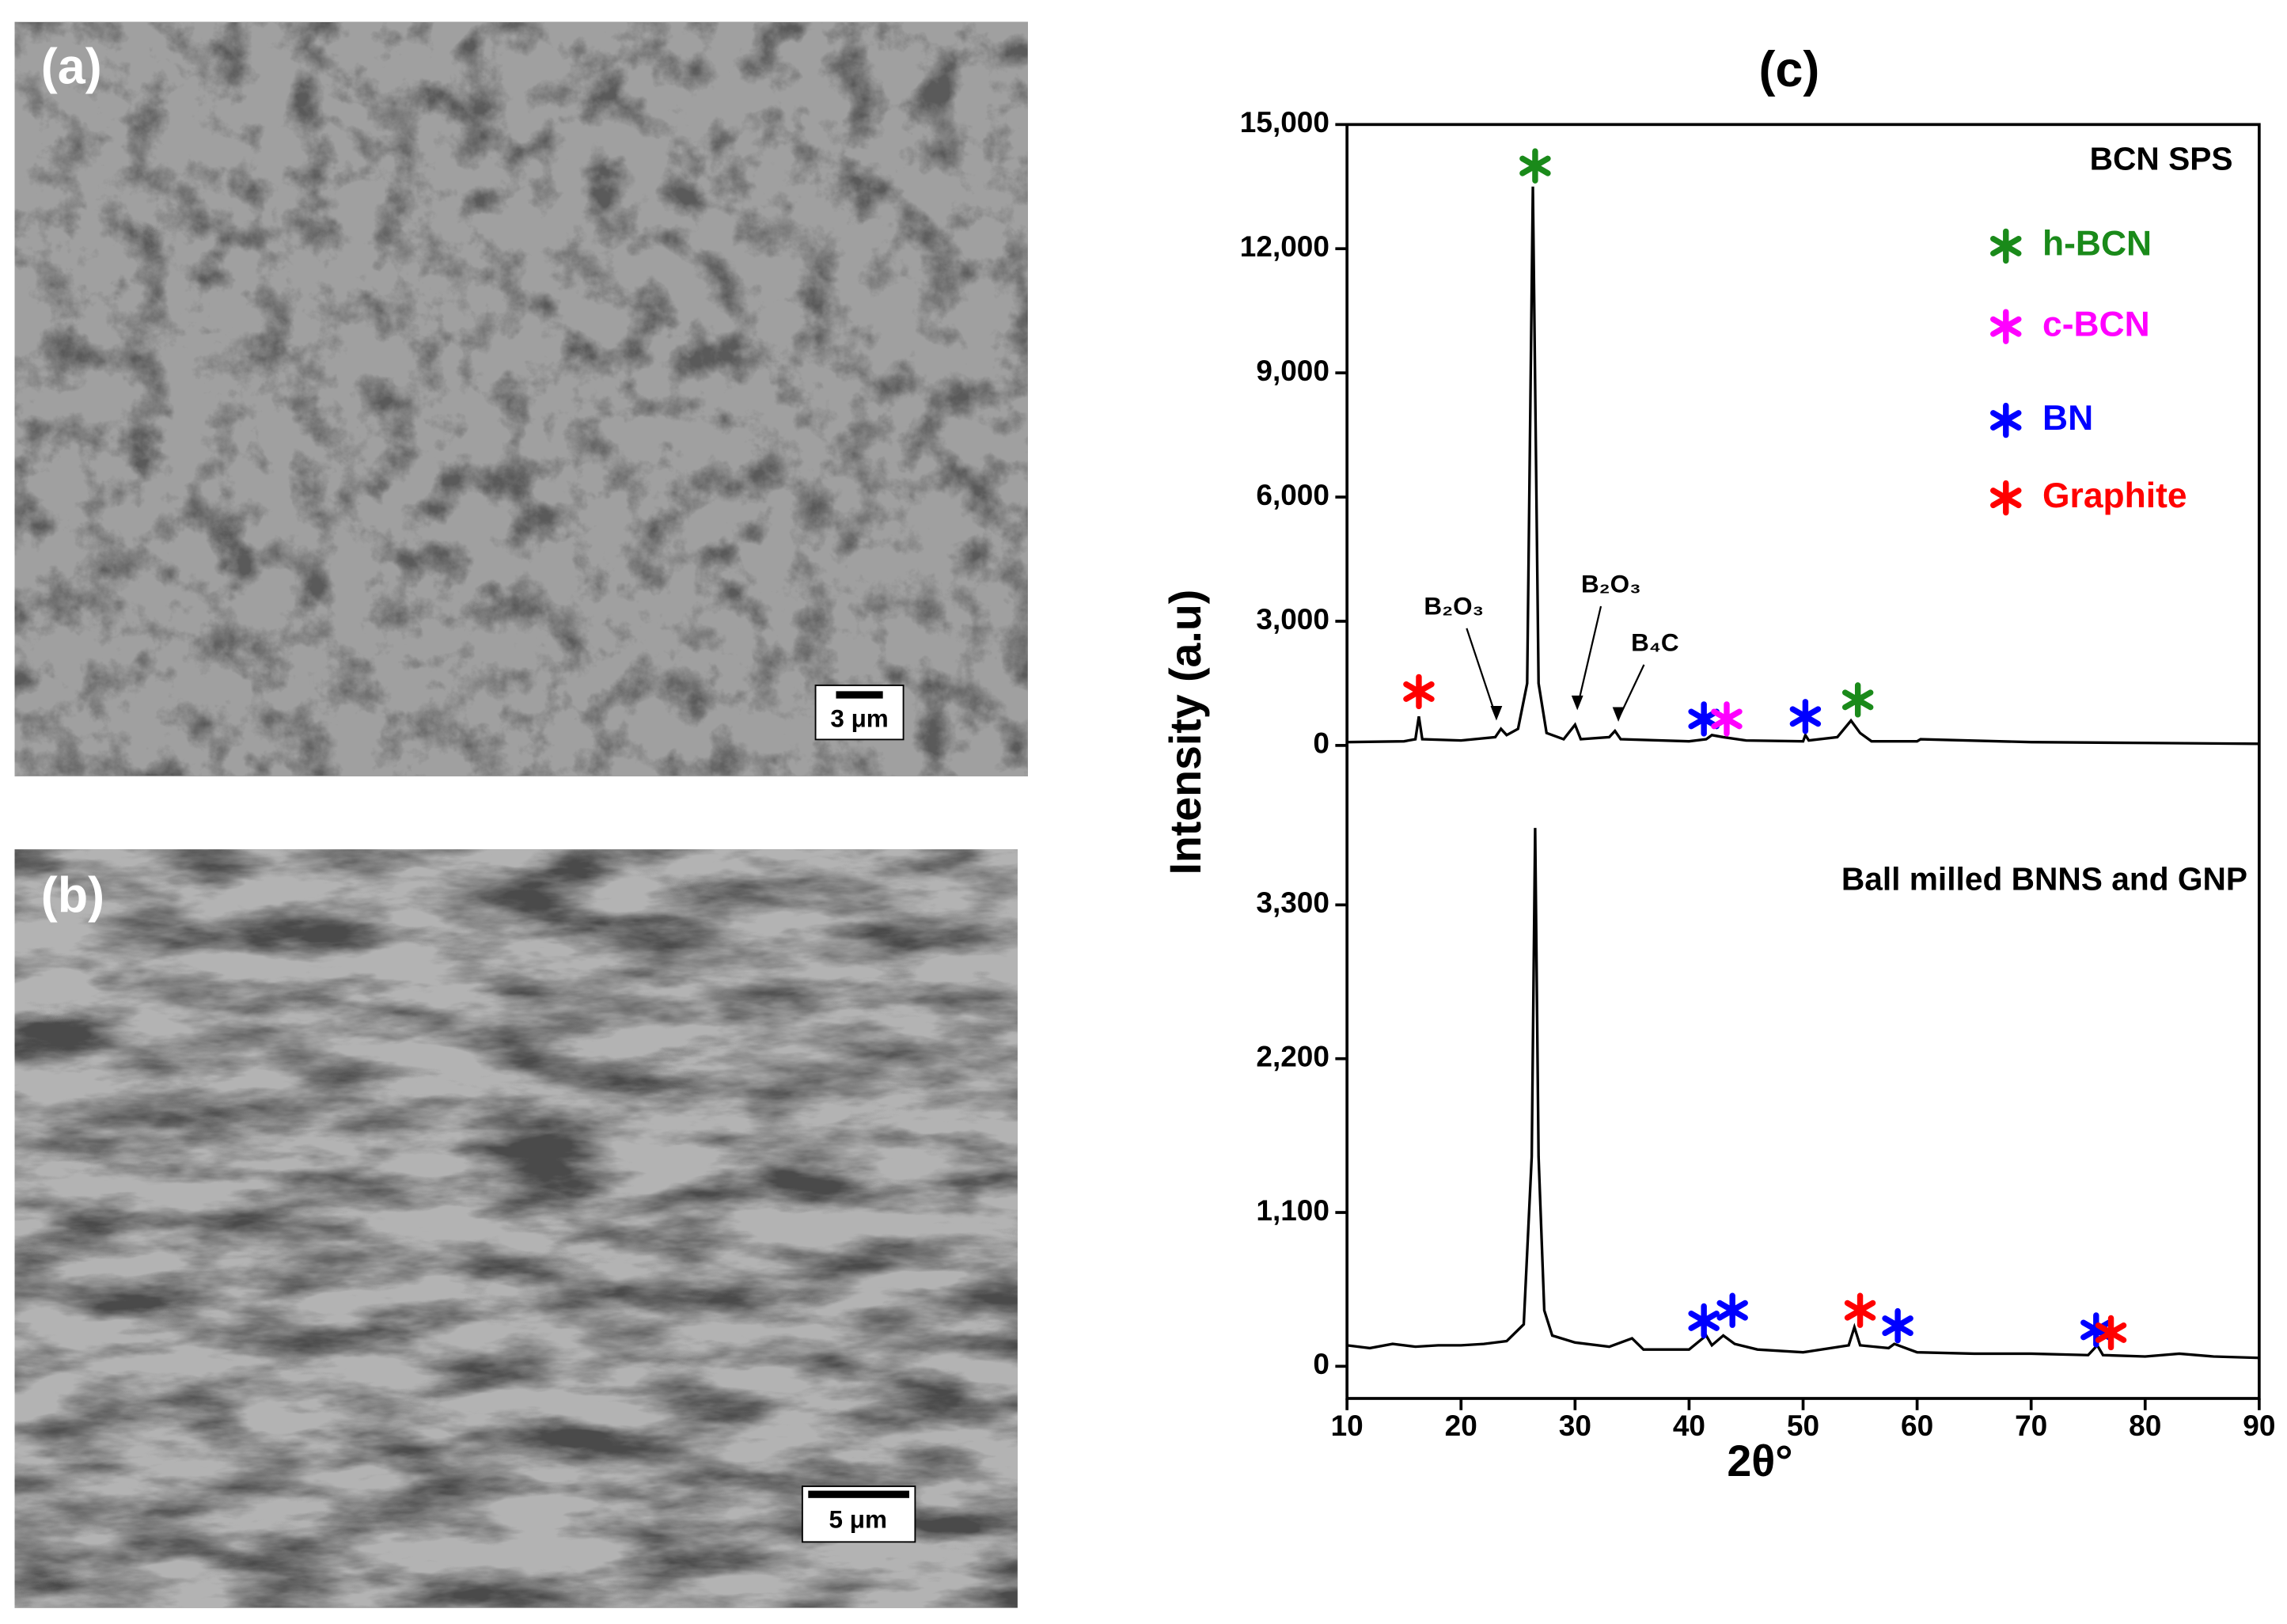 This screenshot has height=1624, width=2287. I want to click on x-tick-label: 60, so click(1917, 1426).